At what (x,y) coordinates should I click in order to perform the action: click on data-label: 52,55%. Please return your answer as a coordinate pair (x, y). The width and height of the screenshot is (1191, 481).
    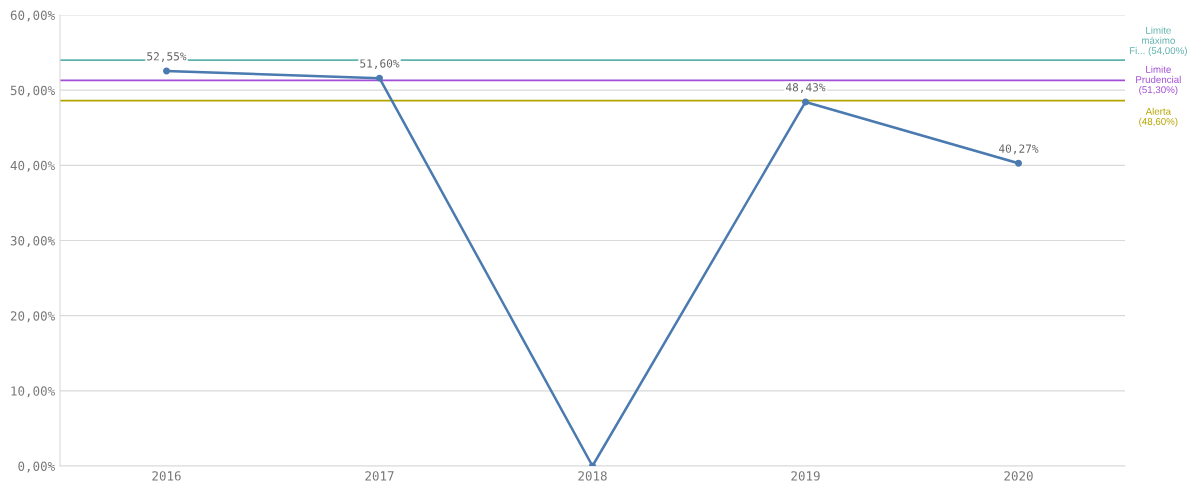
    Looking at the image, I should click on (167, 57).